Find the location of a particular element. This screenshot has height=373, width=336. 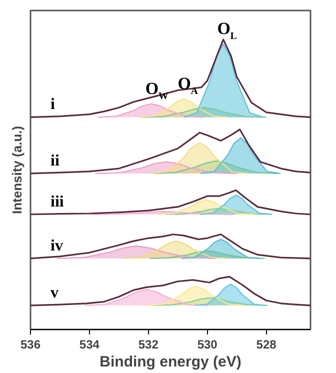

x-axis-title: Binding energy (eV) is located at coordinates (171, 362).